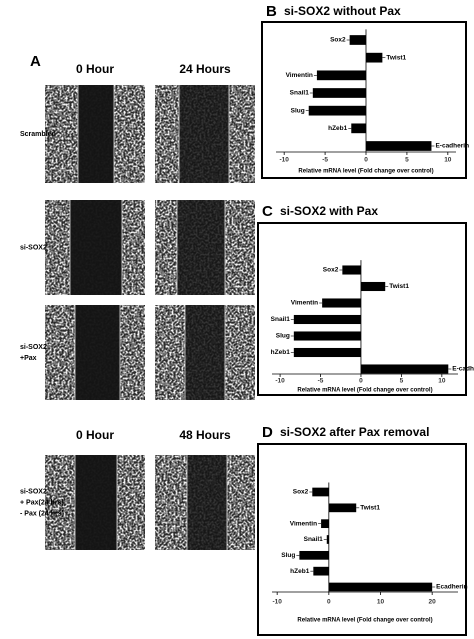 The width and height of the screenshot is (474, 639). I want to click on row-label: Scrambled, so click(38, 134).